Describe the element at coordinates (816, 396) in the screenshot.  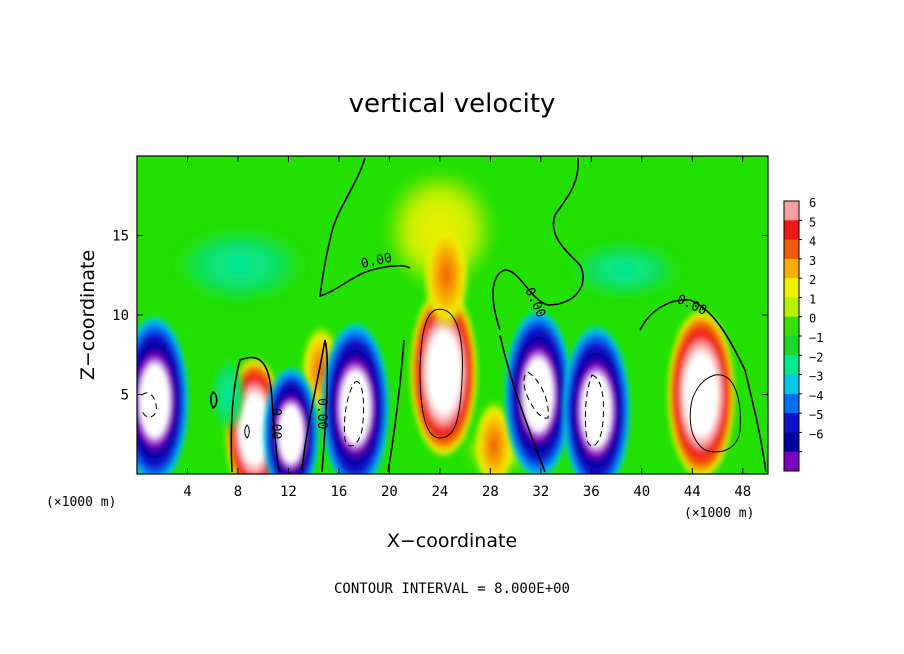
I see `colorbar-tick-label: −4` at that location.